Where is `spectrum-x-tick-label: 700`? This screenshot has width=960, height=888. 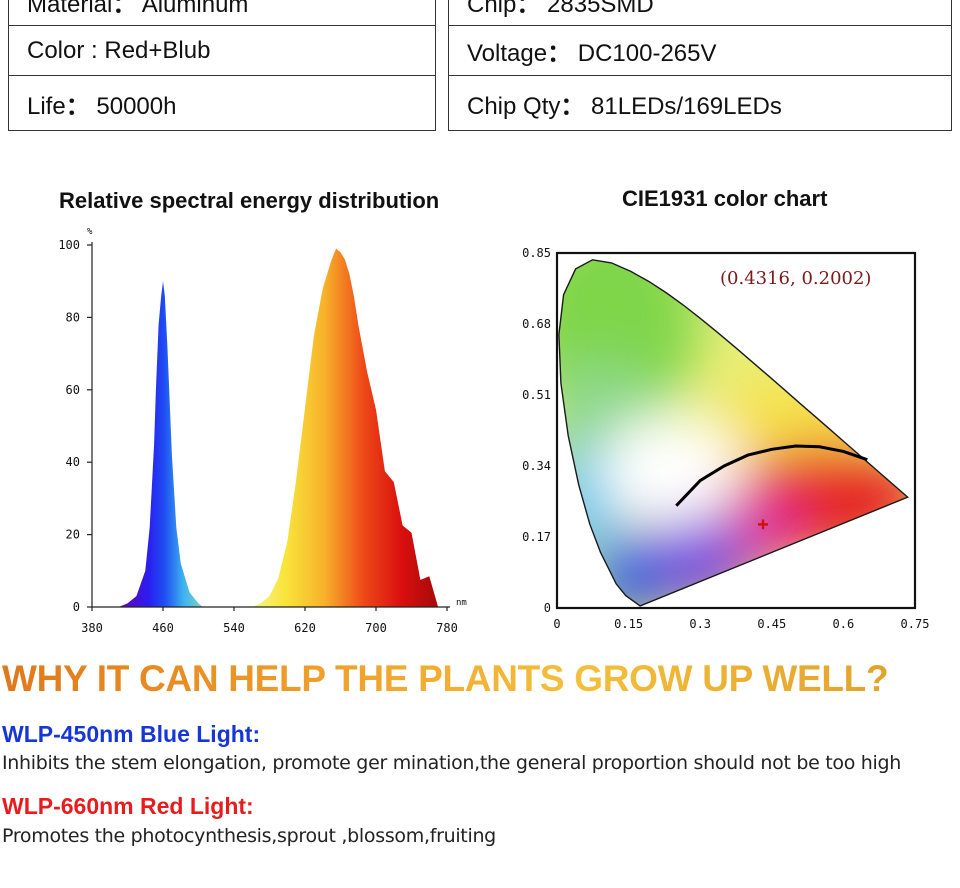 spectrum-x-tick-label: 700 is located at coordinates (376, 628).